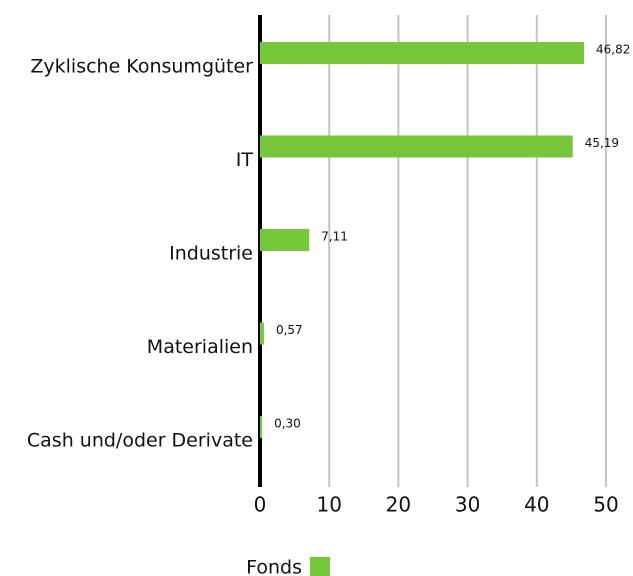  What do you see at coordinates (328, 505) in the screenshot?
I see `x-tick-label: 10` at bounding box center [328, 505].